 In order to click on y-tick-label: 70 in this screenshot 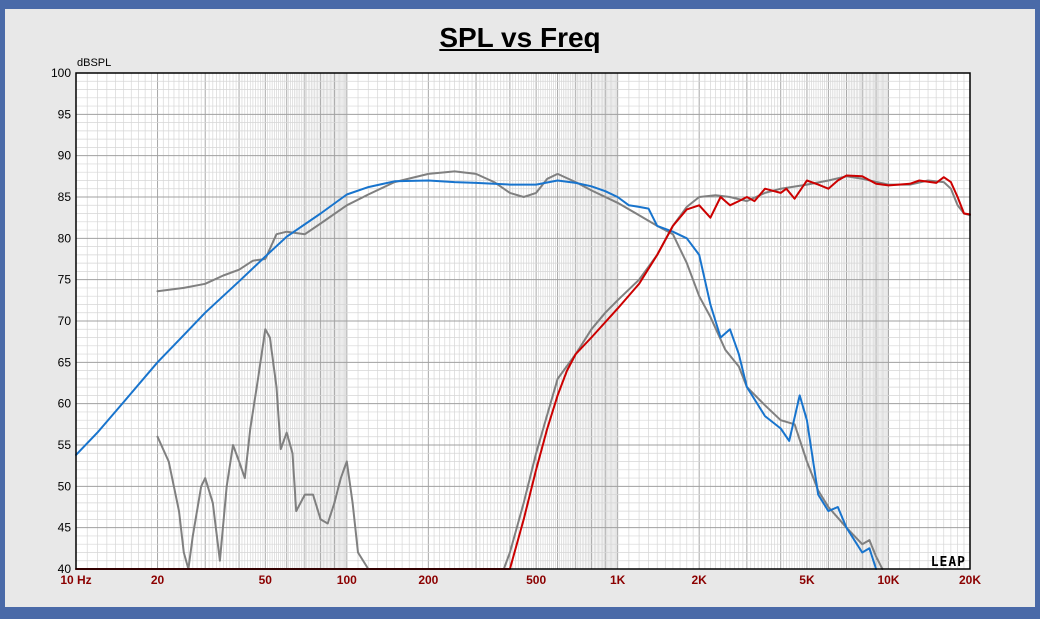, I will do `click(65, 321)`.